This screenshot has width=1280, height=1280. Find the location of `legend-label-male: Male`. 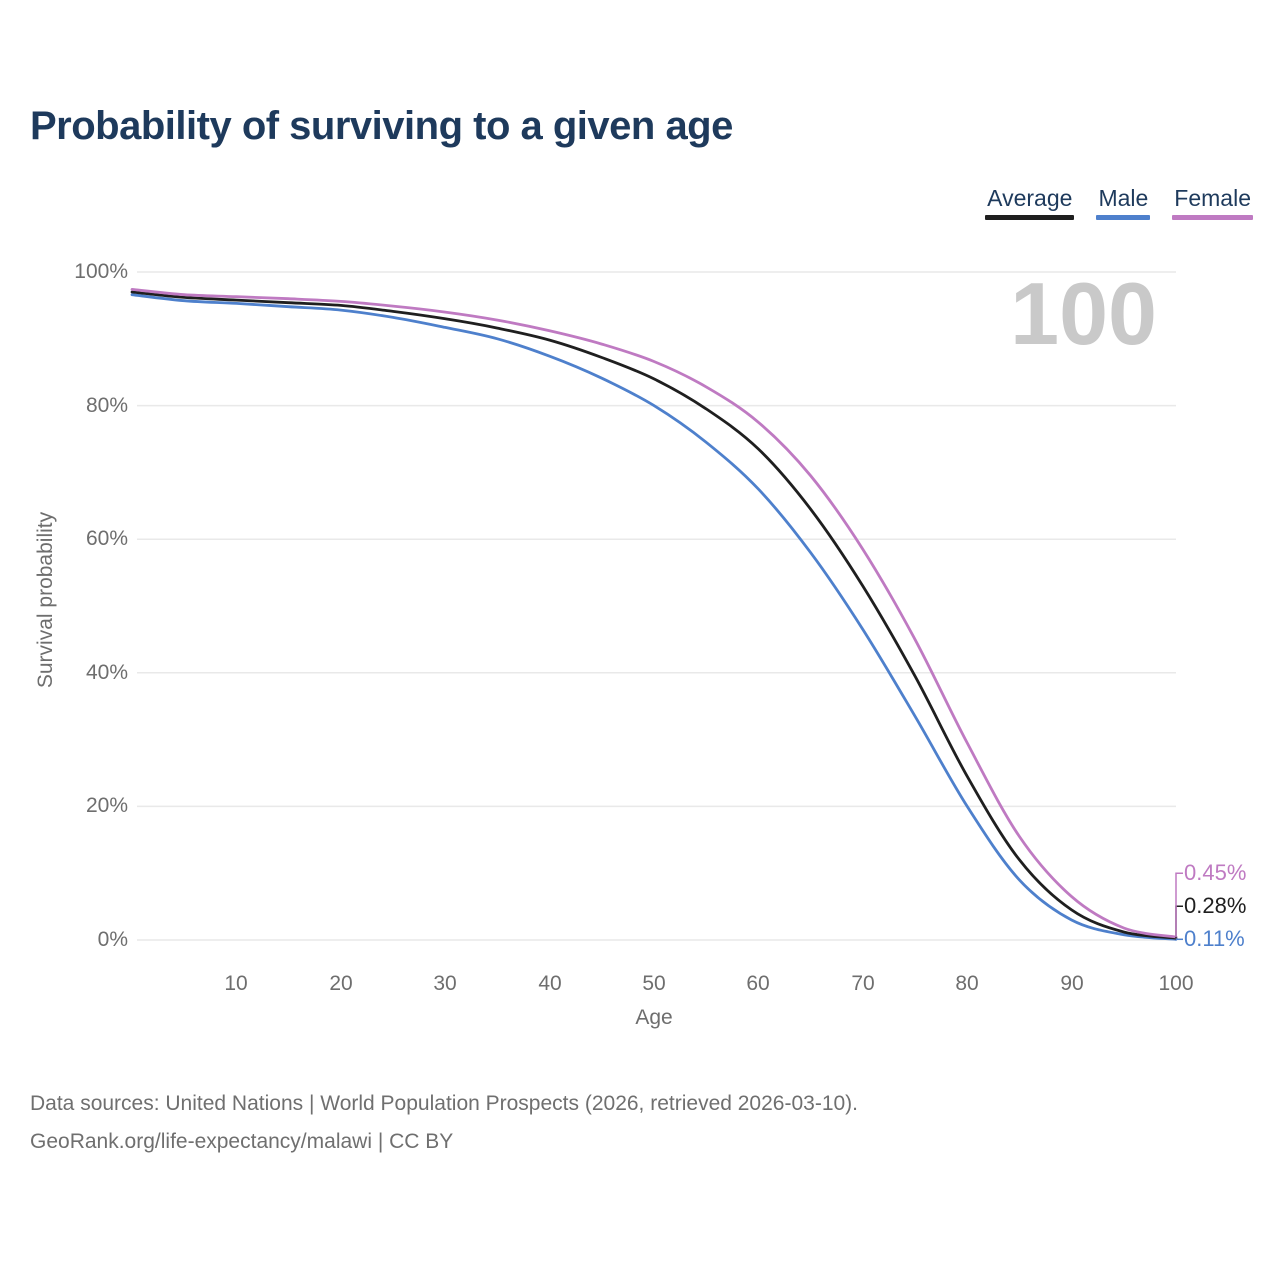

legend-label-male: Male is located at coordinates (1123, 198).